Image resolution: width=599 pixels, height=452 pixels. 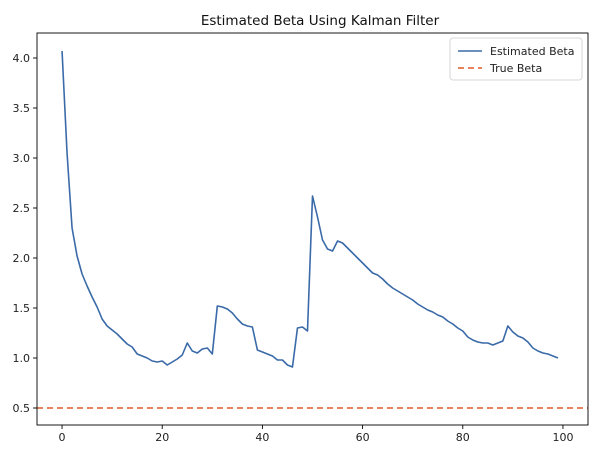 What do you see at coordinates (62, 437) in the screenshot?
I see `x-tick-label: 0` at bounding box center [62, 437].